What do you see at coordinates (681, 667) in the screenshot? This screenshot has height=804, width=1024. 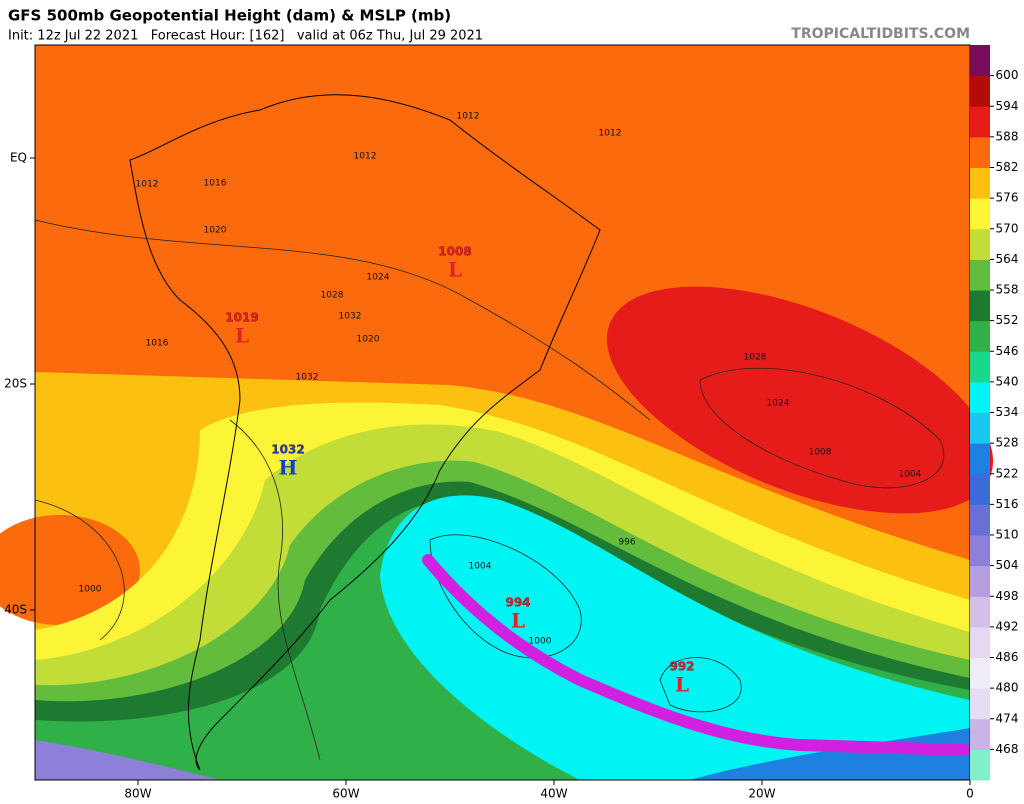 I see `center-value: 992` at bounding box center [681, 667].